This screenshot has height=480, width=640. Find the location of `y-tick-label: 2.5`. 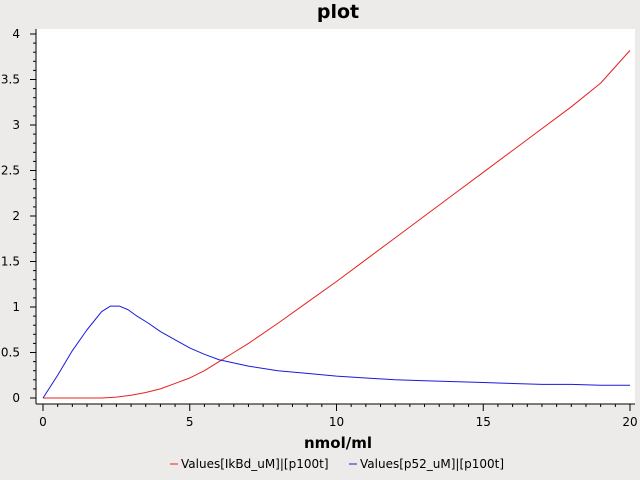

y-tick-label: 2.5 is located at coordinates (10, 171).